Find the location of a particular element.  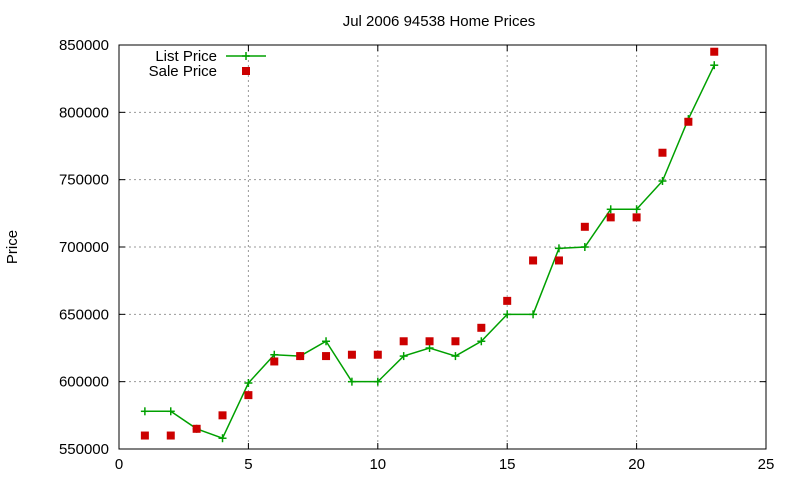

y-tick-label: 700000 is located at coordinates (84, 247).